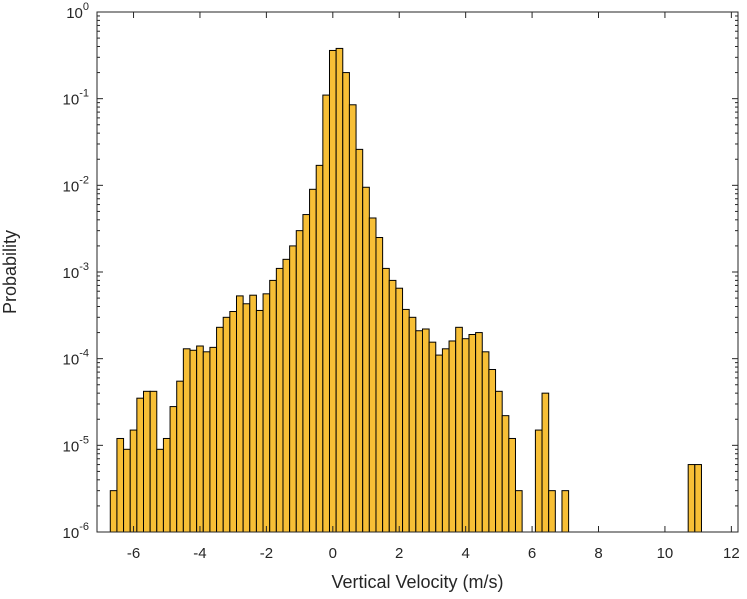 This screenshot has height=599, width=747. What do you see at coordinates (76, 271) in the screenshot?
I see `y-tick-label: 10⁻³` at bounding box center [76, 271].